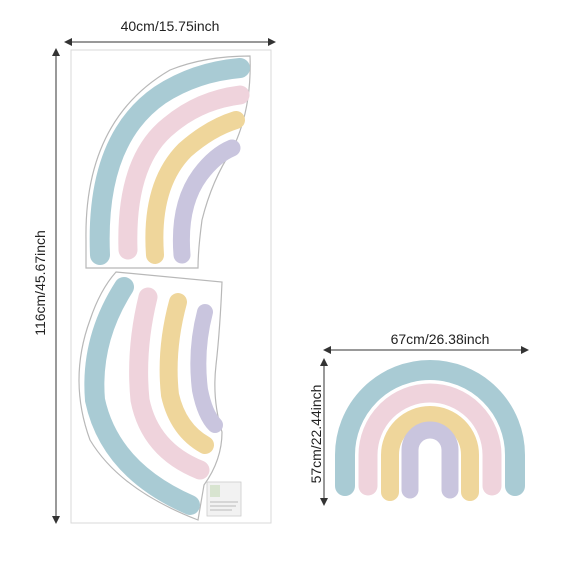 The width and height of the screenshot is (573, 578). I want to click on product-tag-thumbnail, so click(215, 491).